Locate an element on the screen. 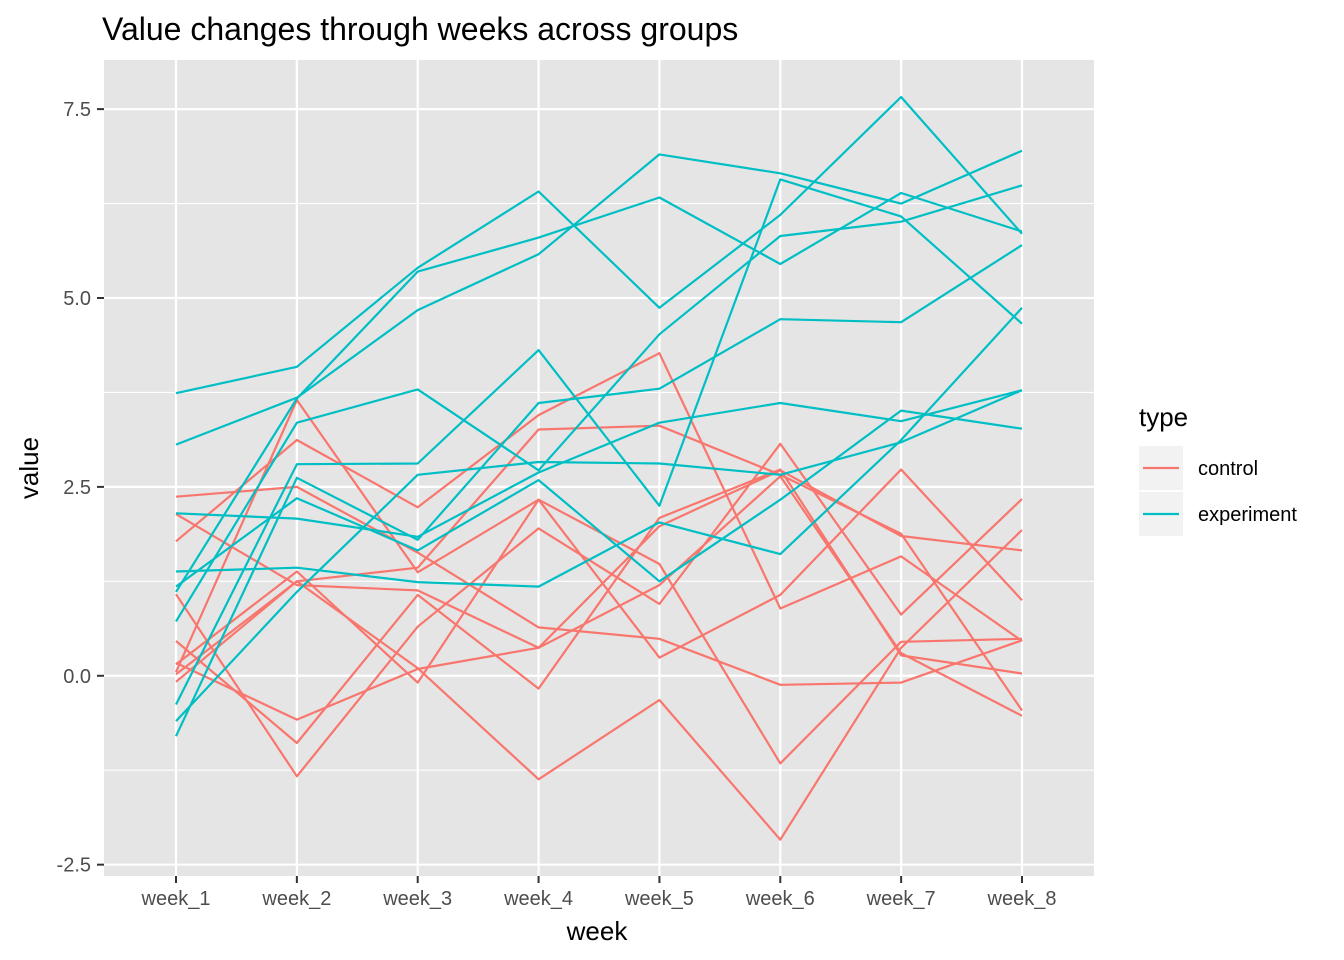  x-tick-label: week_8 is located at coordinates (1022, 899).